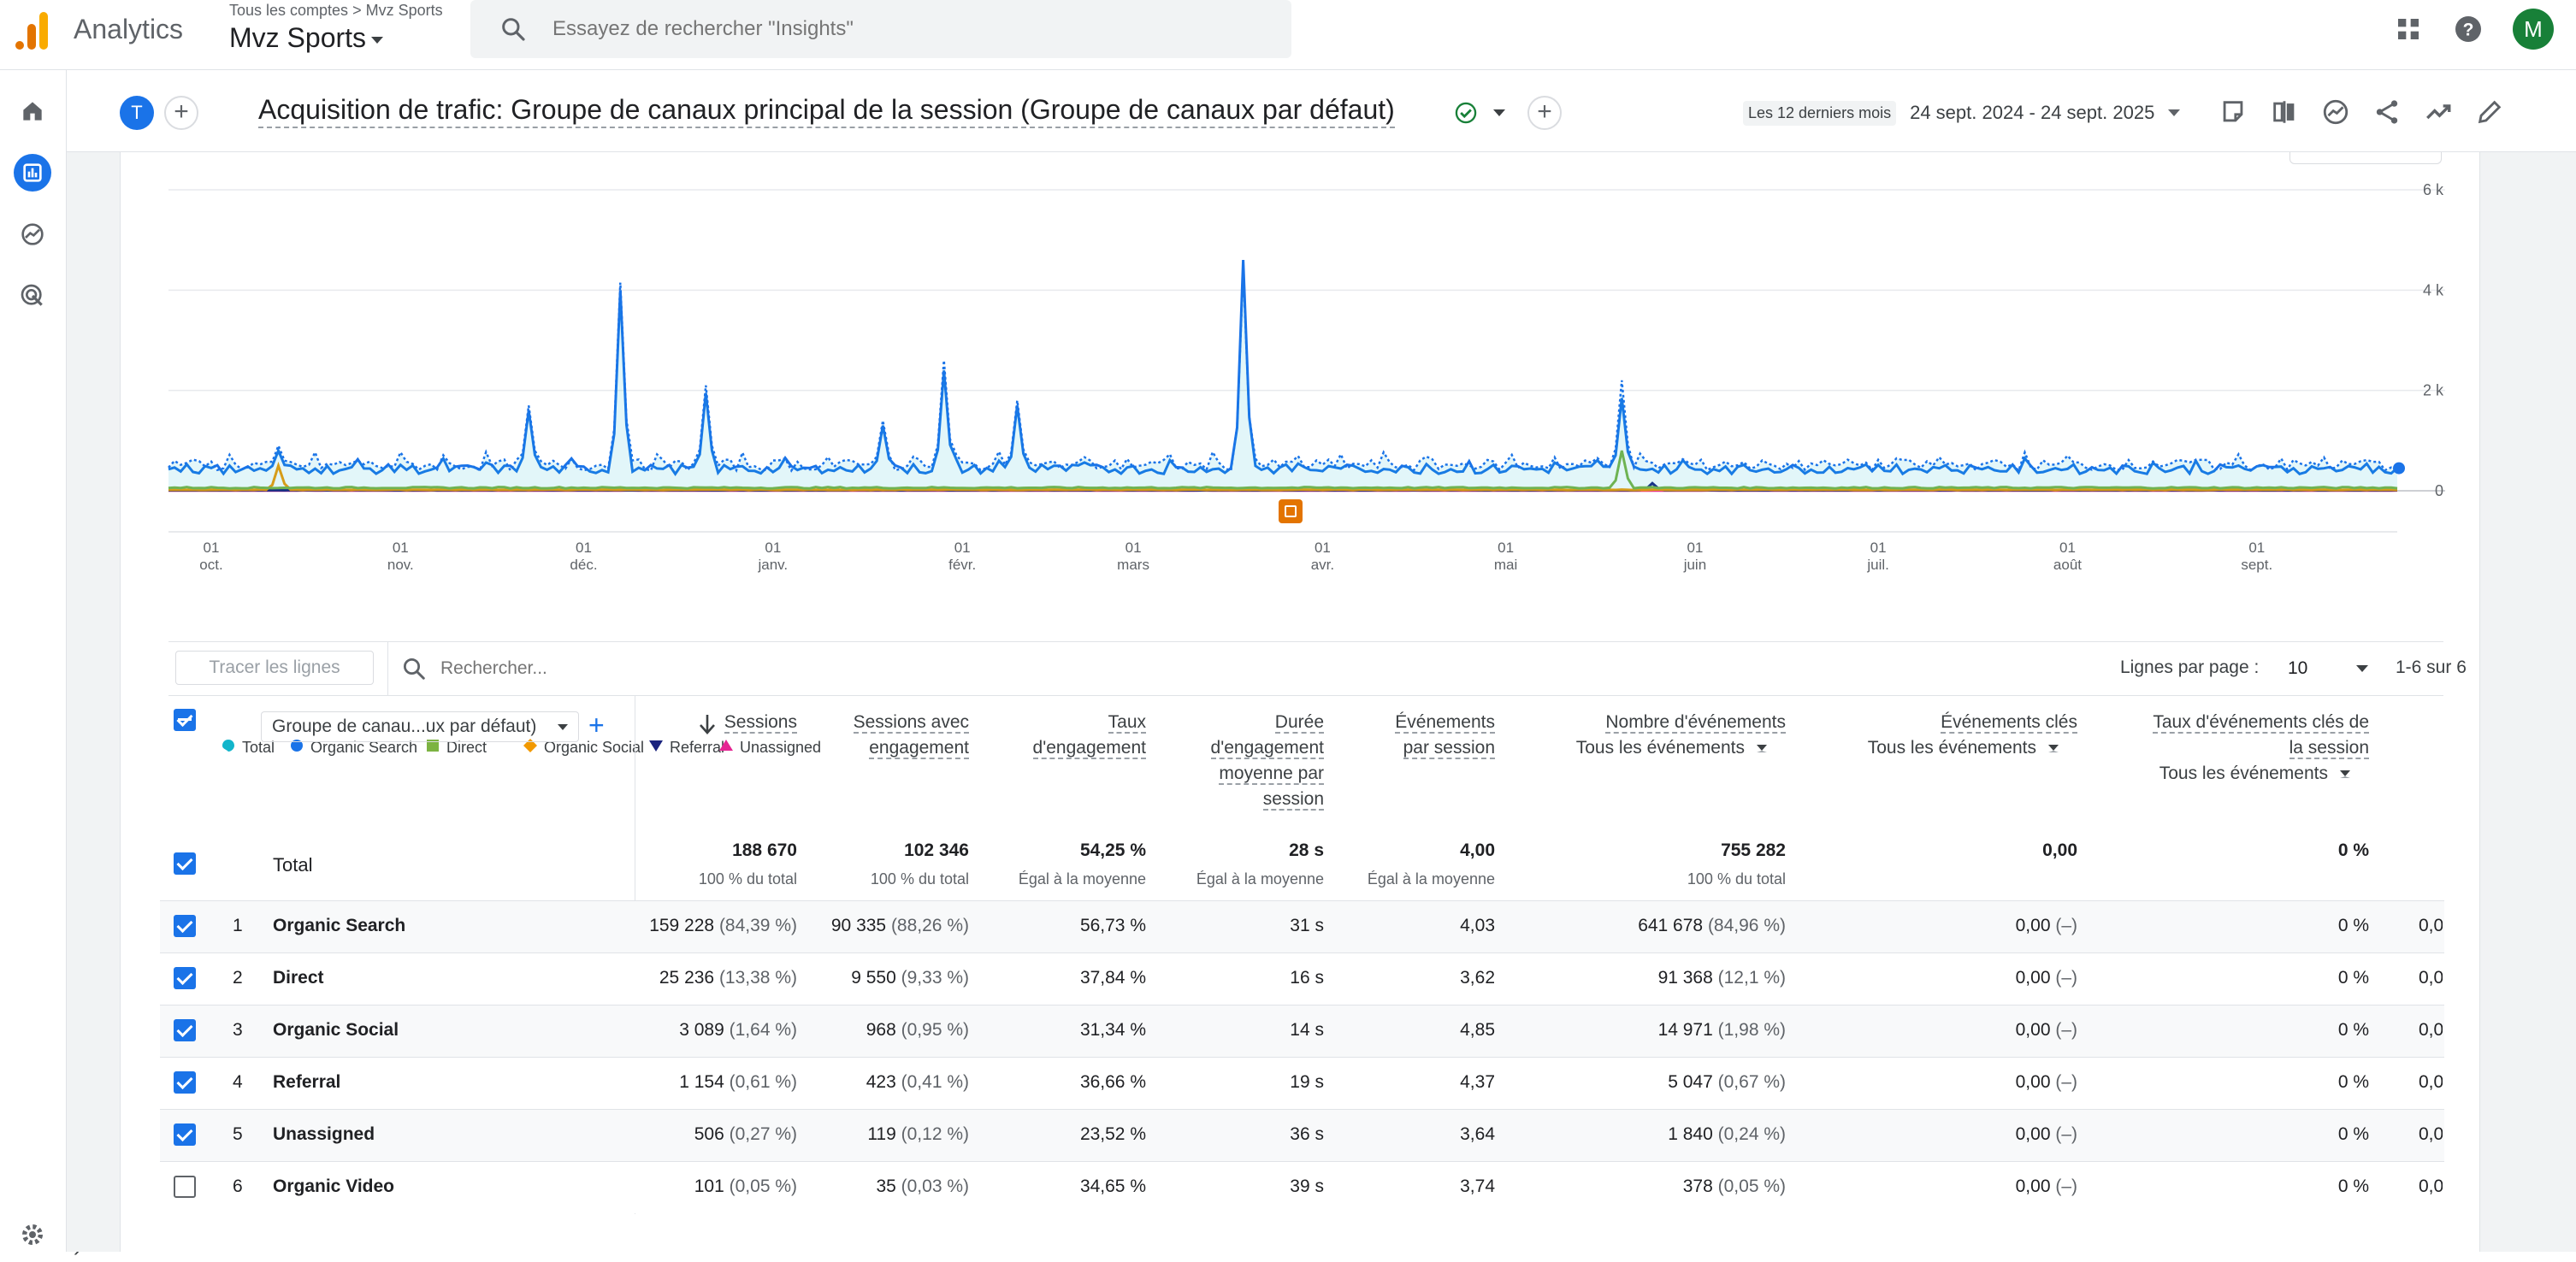  What do you see at coordinates (306, 1082) in the screenshot?
I see `row-channel-name: Referral` at bounding box center [306, 1082].